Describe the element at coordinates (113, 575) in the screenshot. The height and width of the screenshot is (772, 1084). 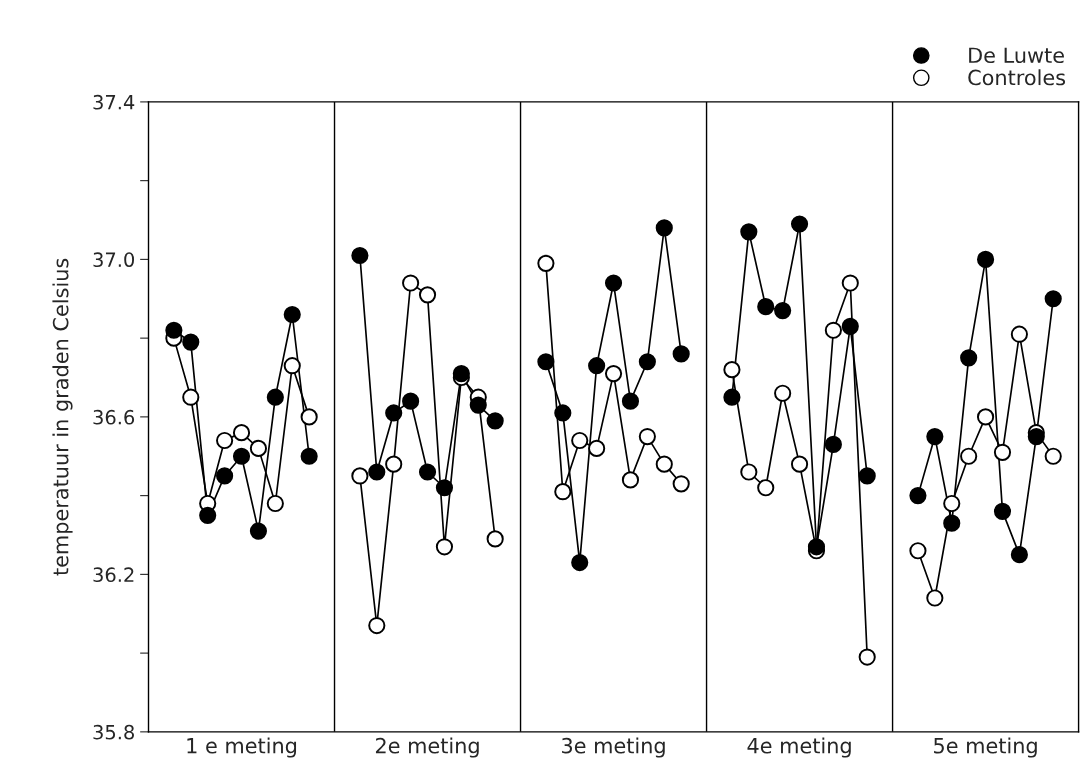
I see `y-tick-label: 36.2` at that location.